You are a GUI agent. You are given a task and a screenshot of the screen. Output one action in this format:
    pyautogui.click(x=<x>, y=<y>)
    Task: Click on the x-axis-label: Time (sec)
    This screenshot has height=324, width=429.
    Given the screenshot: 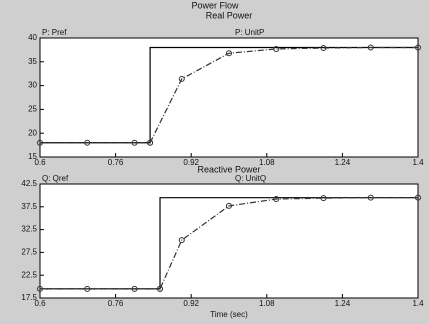 What is the action you would take?
    pyautogui.click(x=229, y=314)
    